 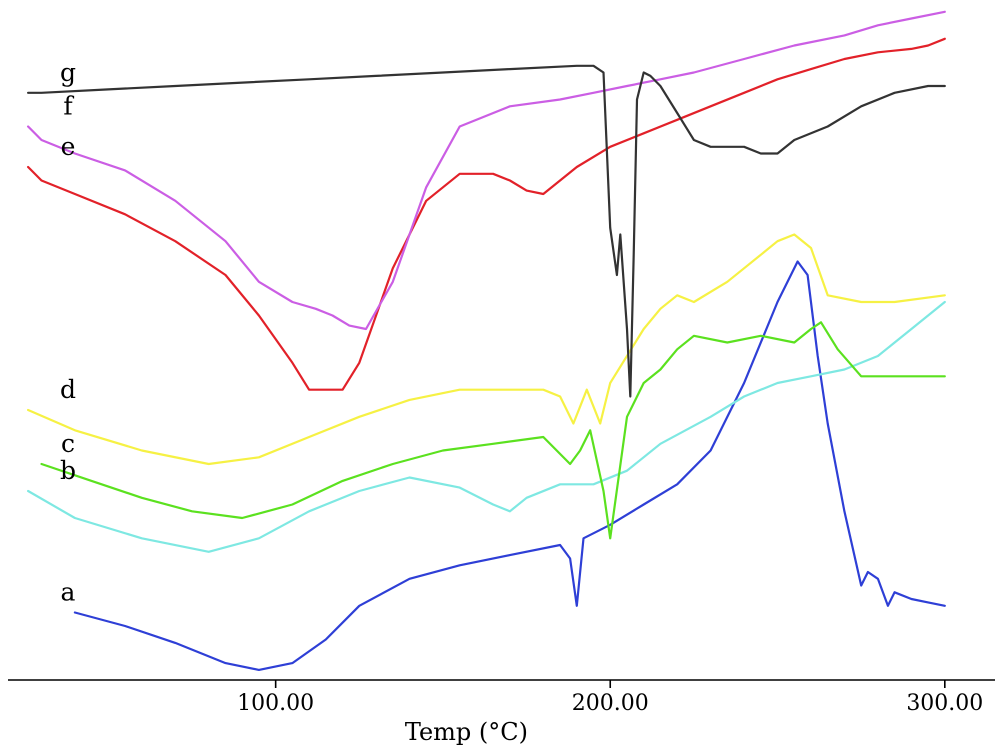 I want to click on series-label-f: f, so click(x=68, y=106).